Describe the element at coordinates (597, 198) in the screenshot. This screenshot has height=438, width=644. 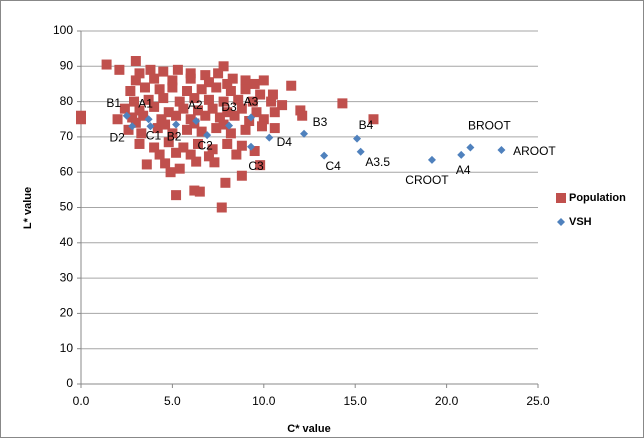
I see `legend-label: Population` at that location.